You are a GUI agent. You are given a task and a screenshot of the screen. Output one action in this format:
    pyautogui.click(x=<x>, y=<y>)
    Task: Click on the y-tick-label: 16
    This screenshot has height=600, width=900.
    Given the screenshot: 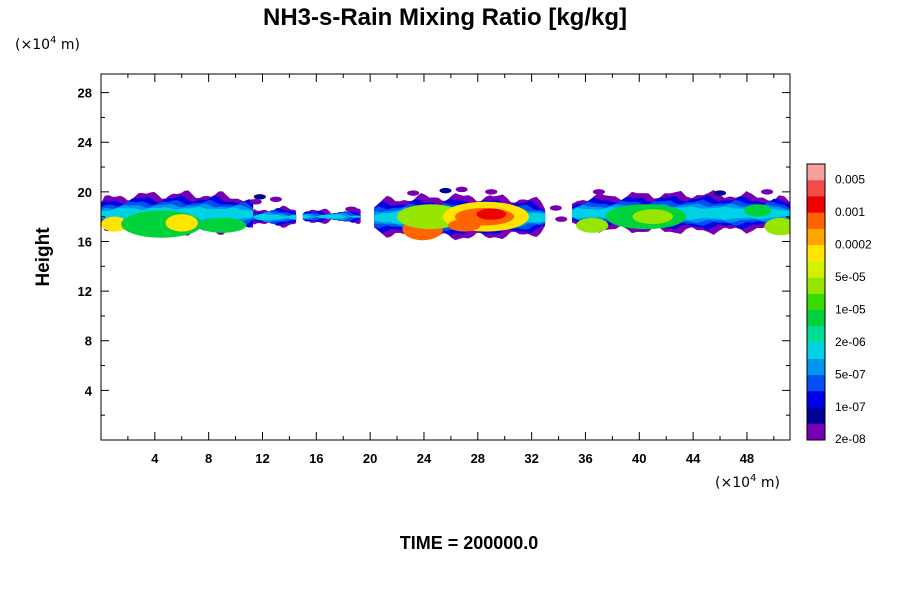 What is the action you would take?
    pyautogui.click(x=85, y=241)
    